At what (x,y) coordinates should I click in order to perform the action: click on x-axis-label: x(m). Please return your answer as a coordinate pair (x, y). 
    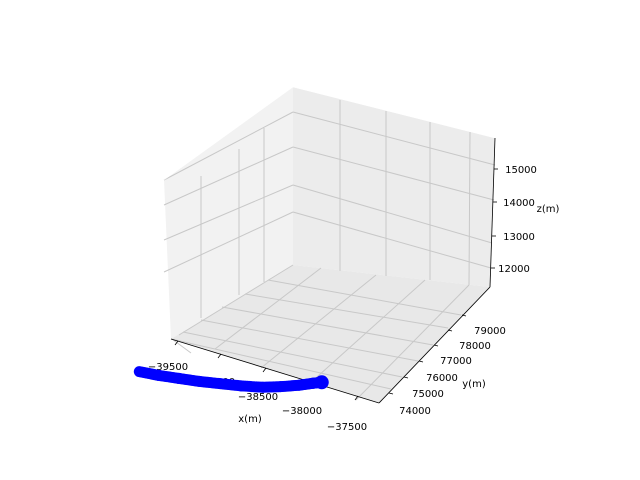
    Looking at the image, I should click on (250, 419).